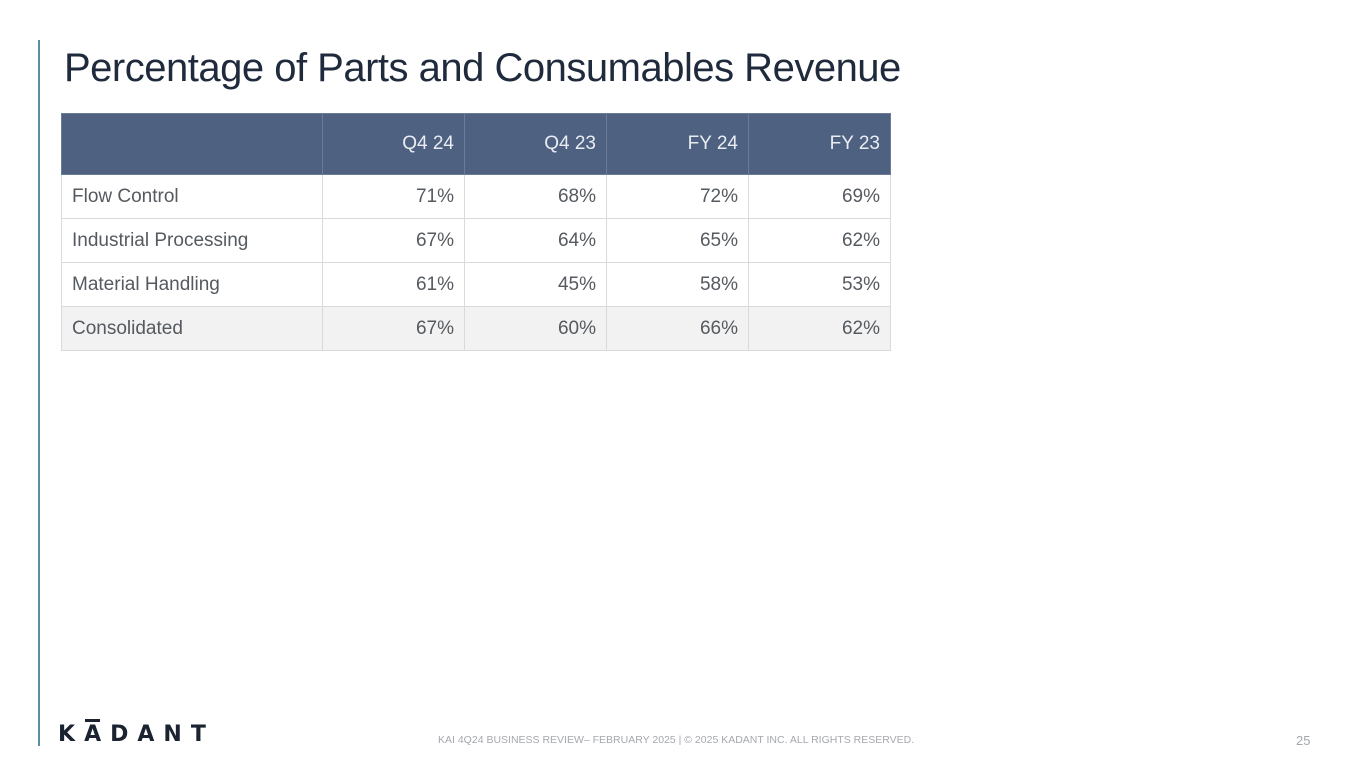  I want to click on table-cell: 64%, so click(535, 240).